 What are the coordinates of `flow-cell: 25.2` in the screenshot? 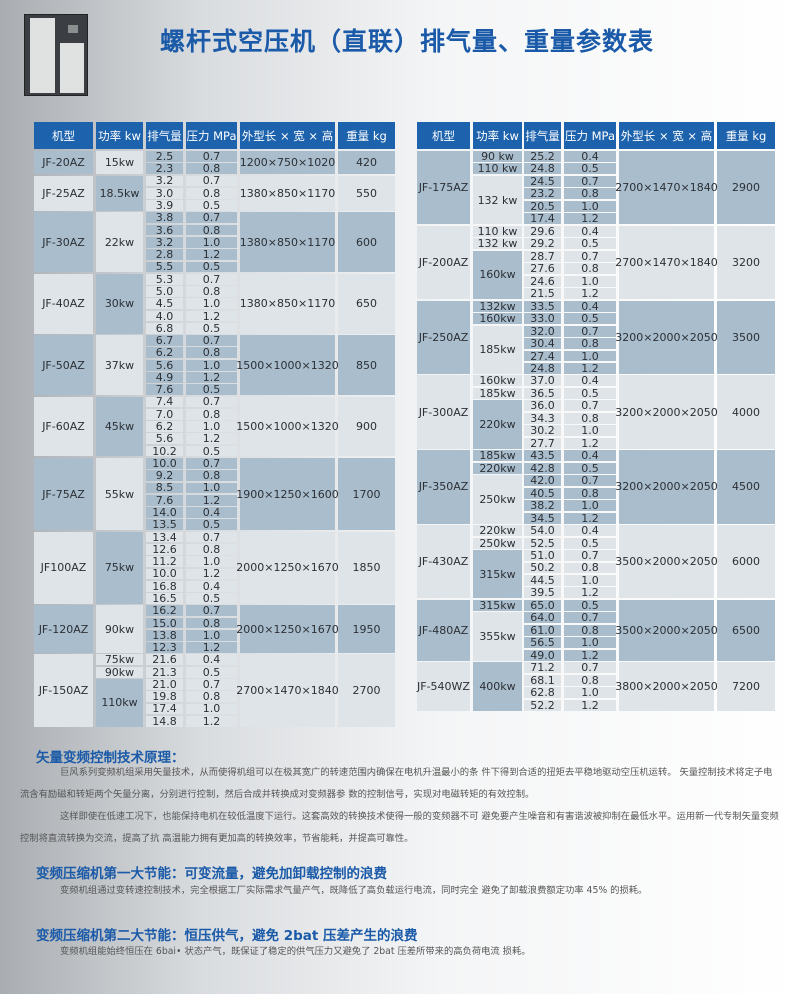 It's located at (542, 156).